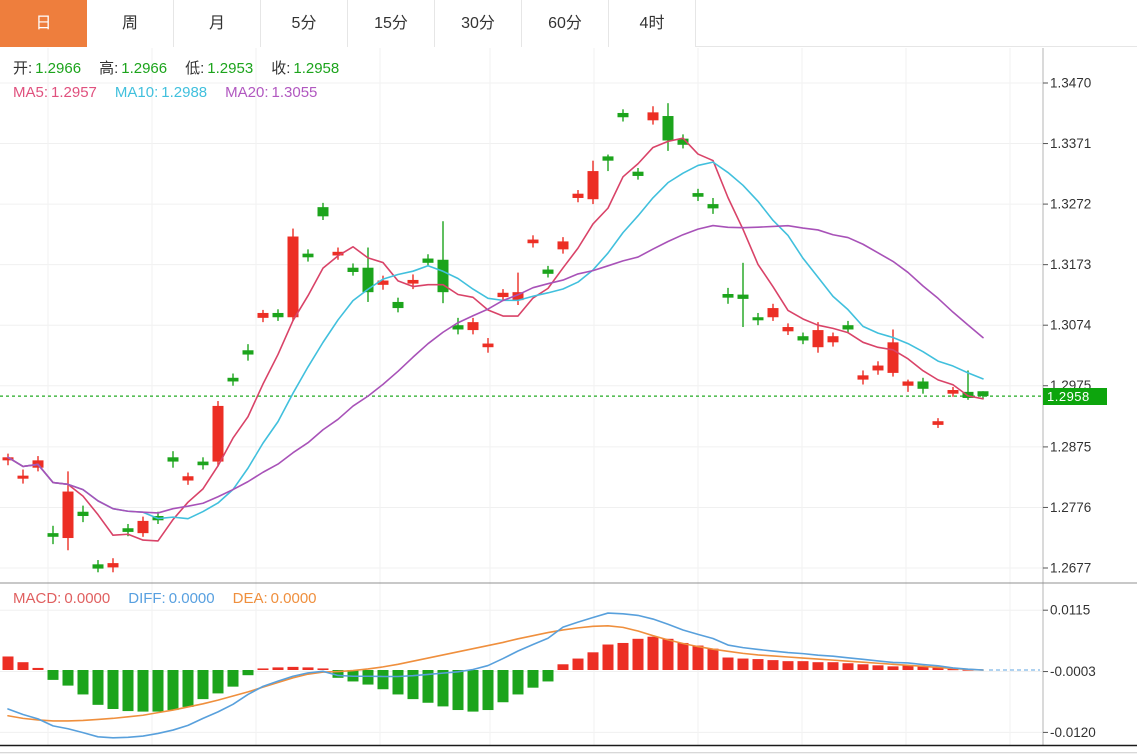 This screenshot has width=1137, height=754. I want to click on tab-60min: 60分, so click(565, 23).